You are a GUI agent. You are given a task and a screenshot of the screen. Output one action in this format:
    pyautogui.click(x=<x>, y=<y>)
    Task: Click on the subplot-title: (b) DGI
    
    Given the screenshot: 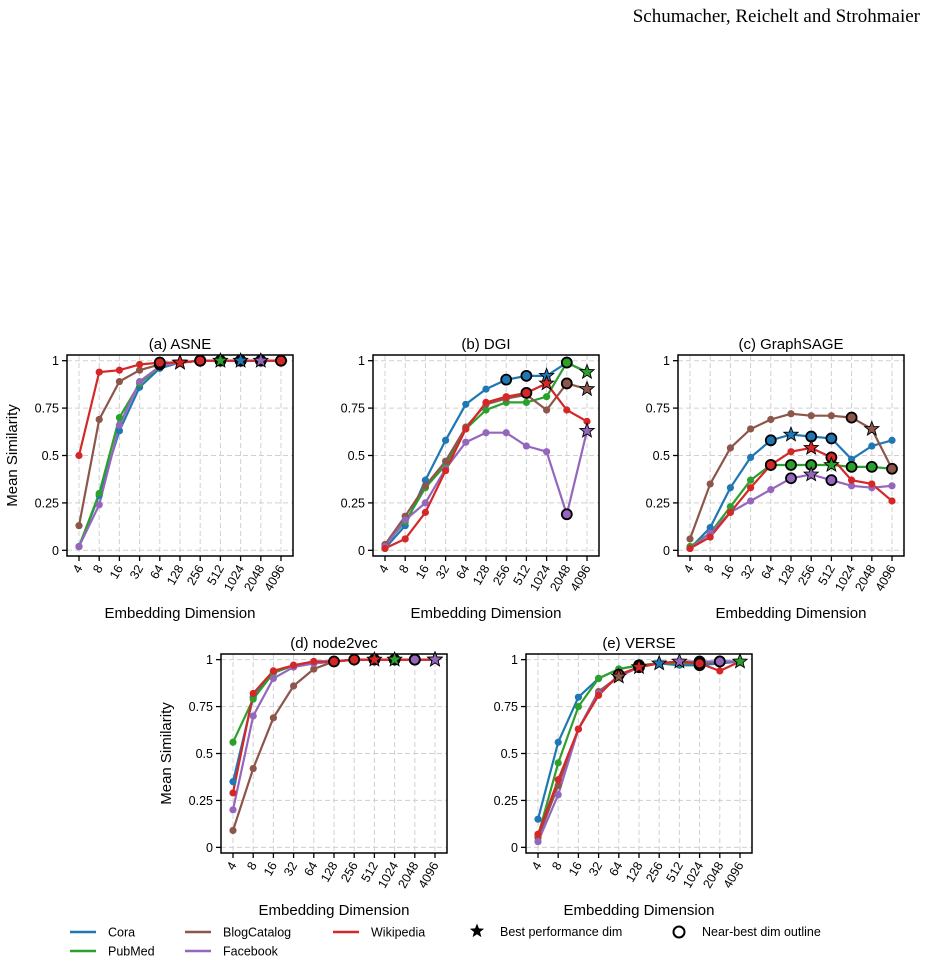 What is the action you would take?
    pyautogui.click(x=485, y=344)
    